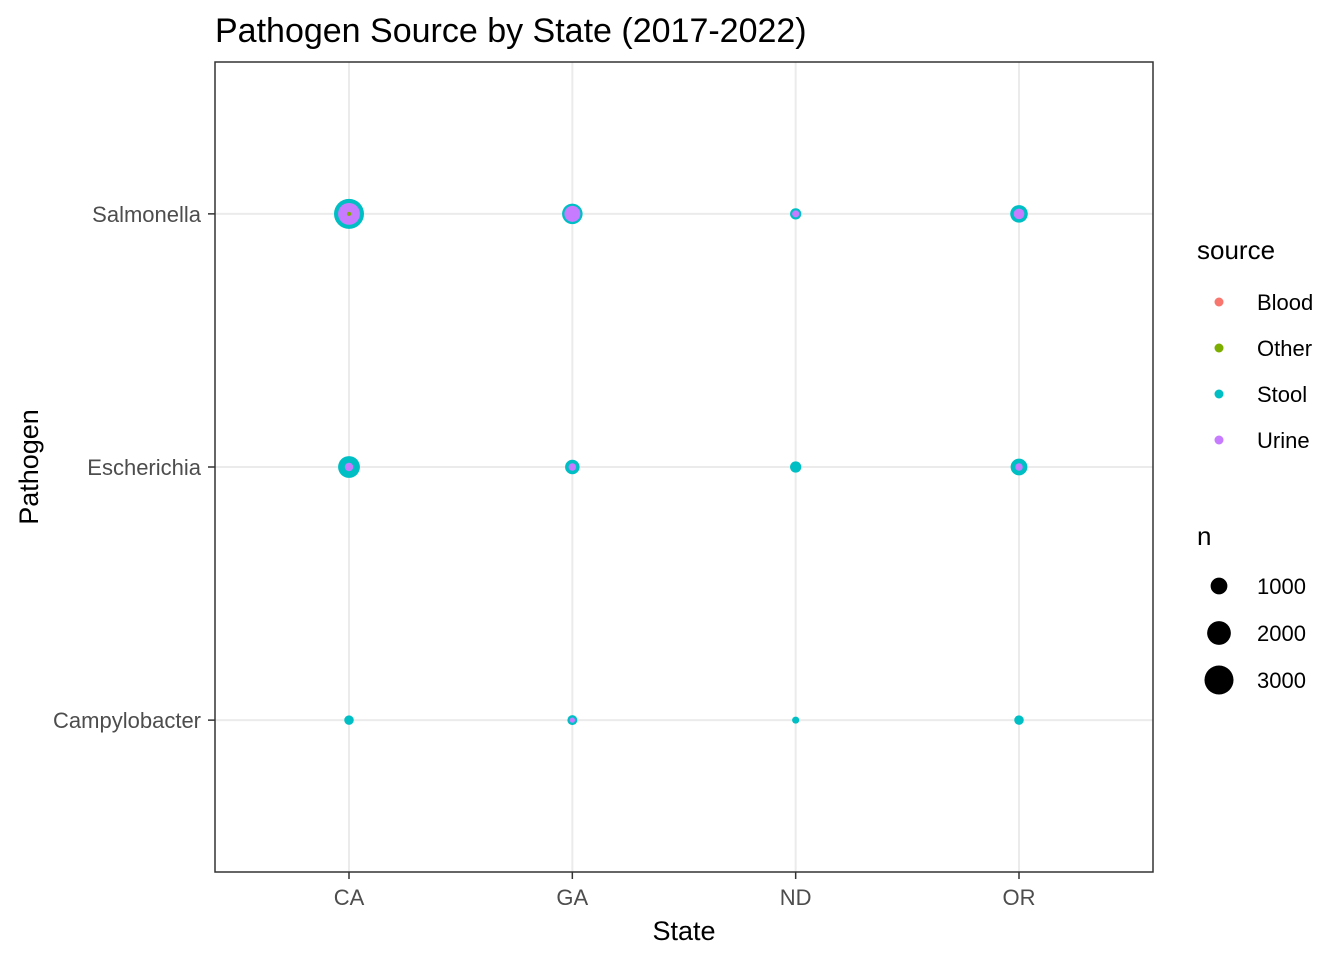 The height and width of the screenshot is (960, 1344). Describe the element at coordinates (1281, 633) in the screenshot. I see `size-legend-label: 2000` at that location.